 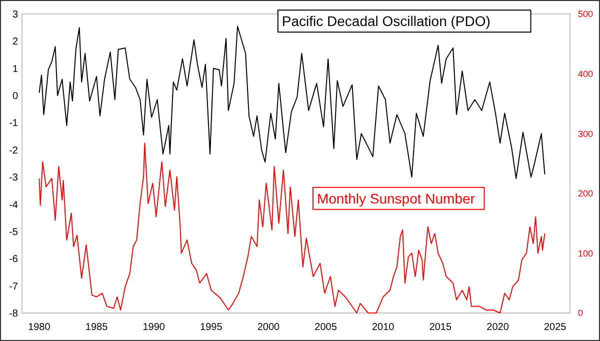 What do you see at coordinates (13, 260) in the screenshot?
I see `y-tick-label: -6` at bounding box center [13, 260].